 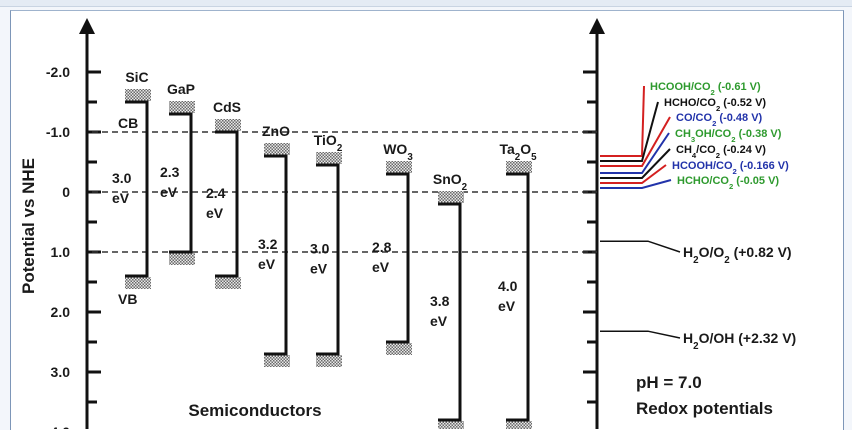 I want to click on water-label: H2O/OH (+2.32 V), so click(x=739, y=341).